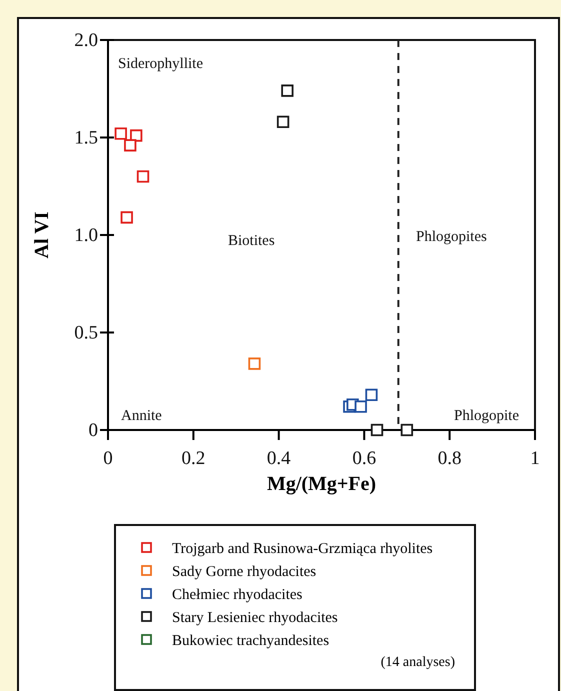  Describe the element at coordinates (279, 458) in the screenshot. I see `x-tick-label: 0.4` at that location.